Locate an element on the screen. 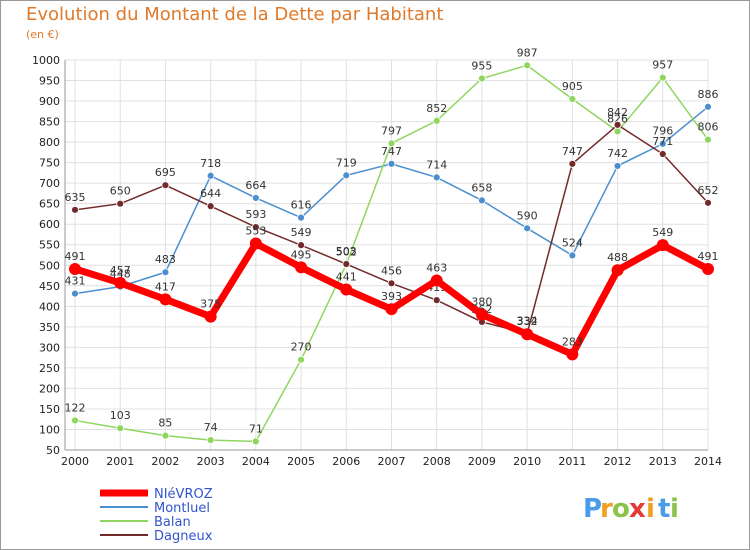 This screenshot has width=750, height=550. data-label: 71 is located at coordinates (256, 428).